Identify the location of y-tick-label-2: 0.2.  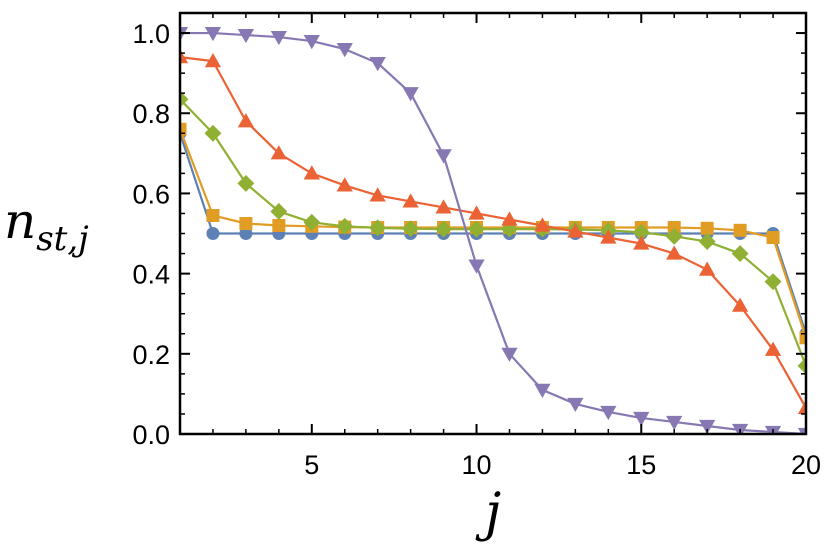
(151, 355).